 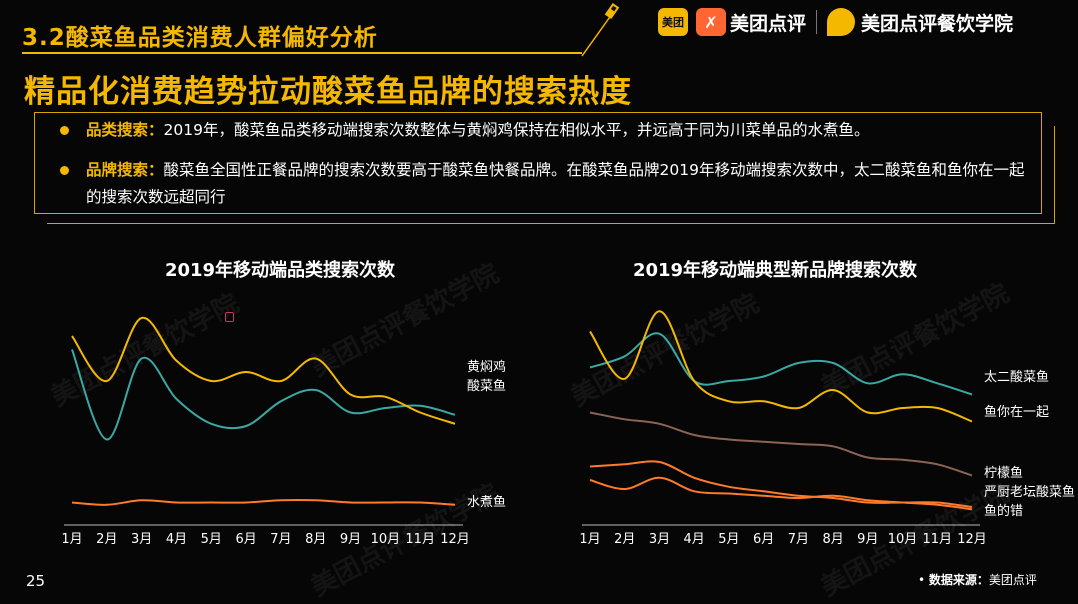 I want to click on brand-chart-legend-label: 严厨老坛酸菜鱼, so click(x=1029, y=492).